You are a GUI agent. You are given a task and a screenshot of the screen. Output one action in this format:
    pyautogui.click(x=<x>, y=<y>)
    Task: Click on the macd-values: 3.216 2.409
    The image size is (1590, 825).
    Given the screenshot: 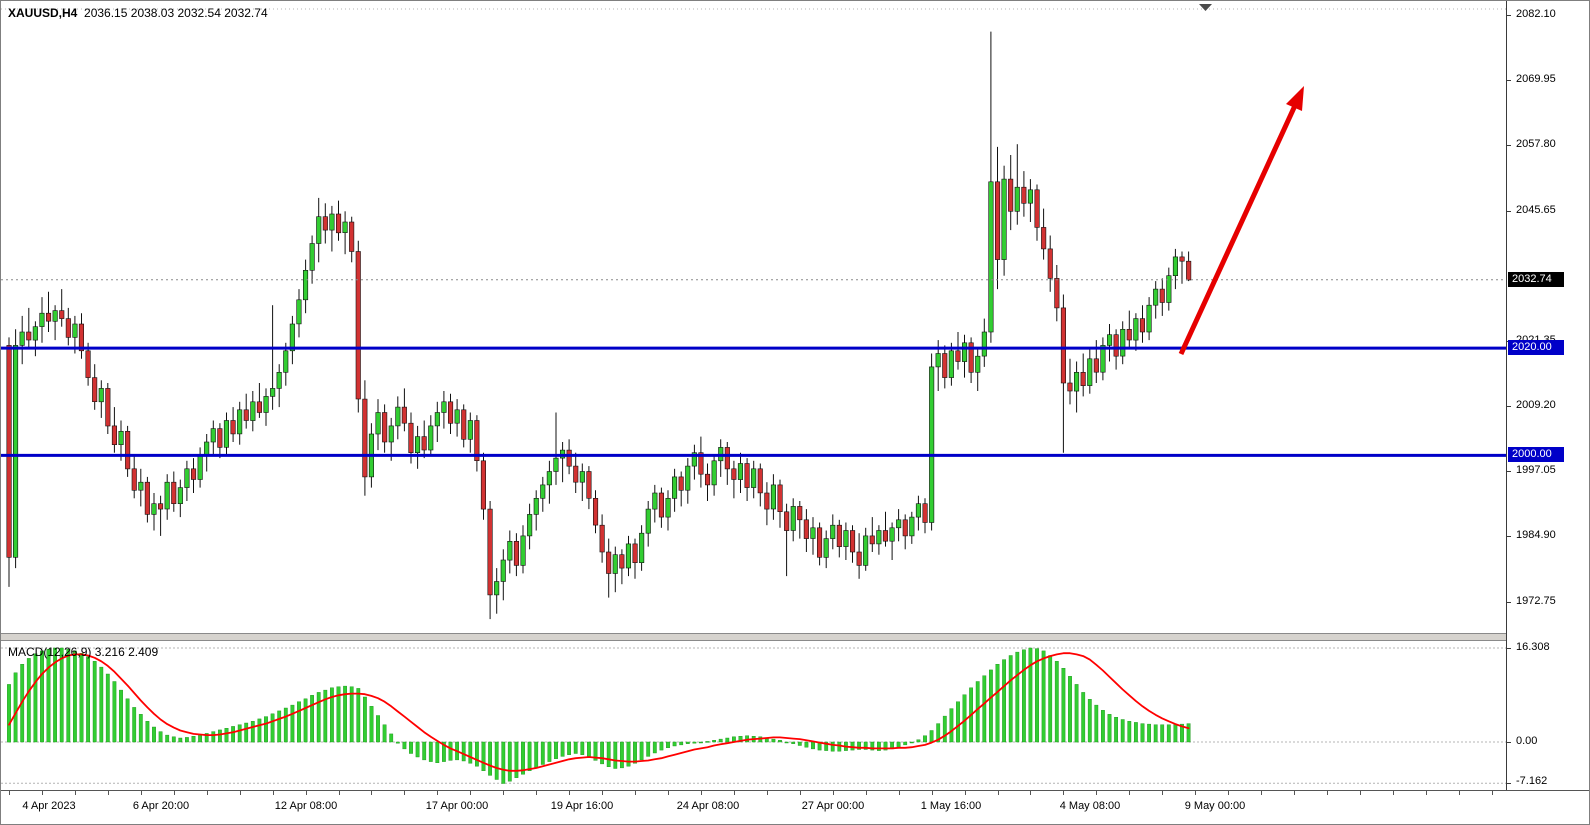 What is the action you would take?
    pyautogui.click(x=126, y=652)
    